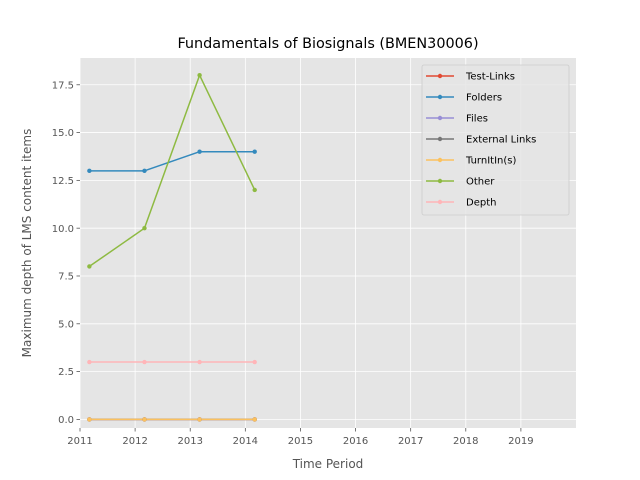 This screenshot has height=480, width=640. I want to click on x-axis-ticks: 2011 2012 2013 2014 2015 2016 2017 2018 2019, so click(300, 437).